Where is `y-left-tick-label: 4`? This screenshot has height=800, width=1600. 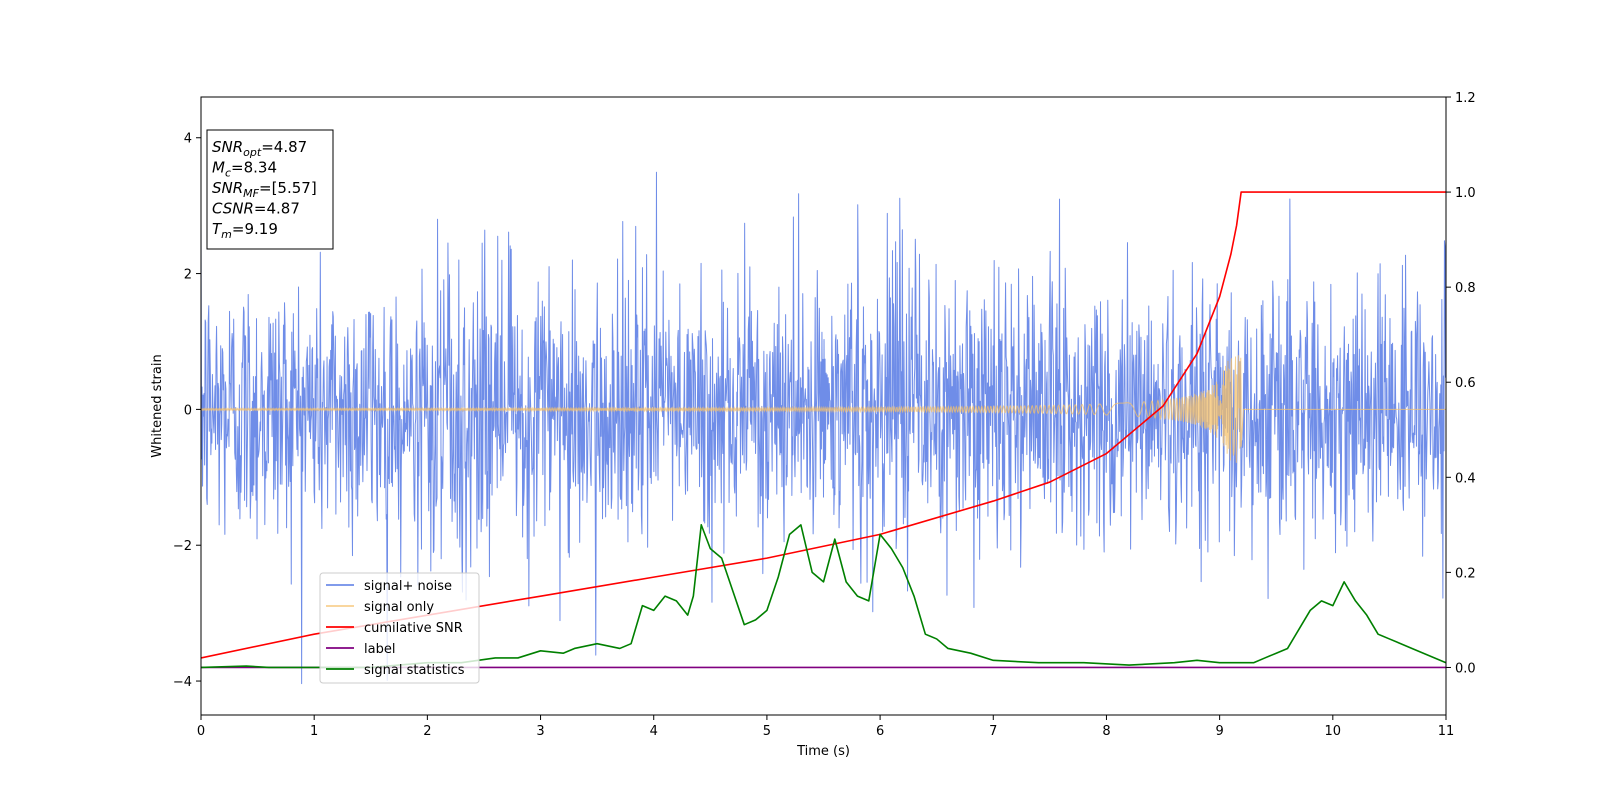 y-left-tick-label: 4 is located at coordinates (188, 139).